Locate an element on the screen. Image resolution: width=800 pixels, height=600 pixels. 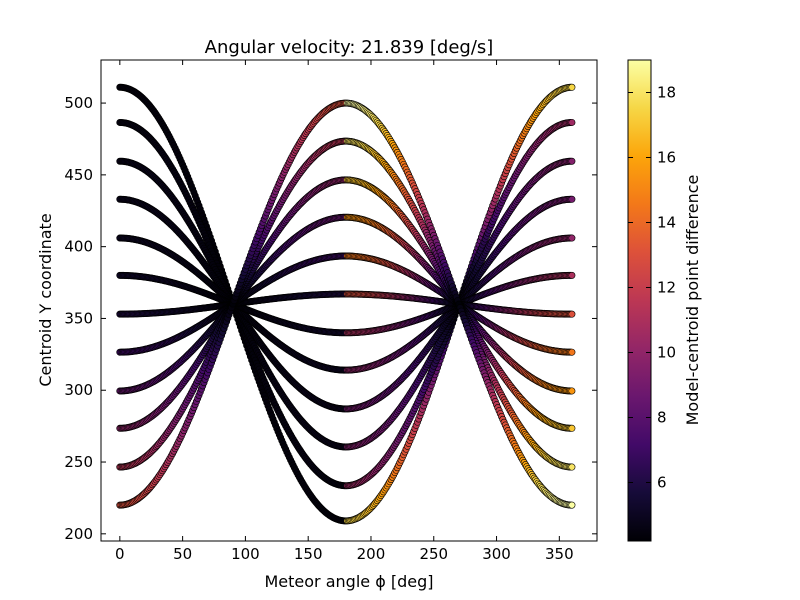
x-tick-label: 250 is located at coordinates (433, 554).